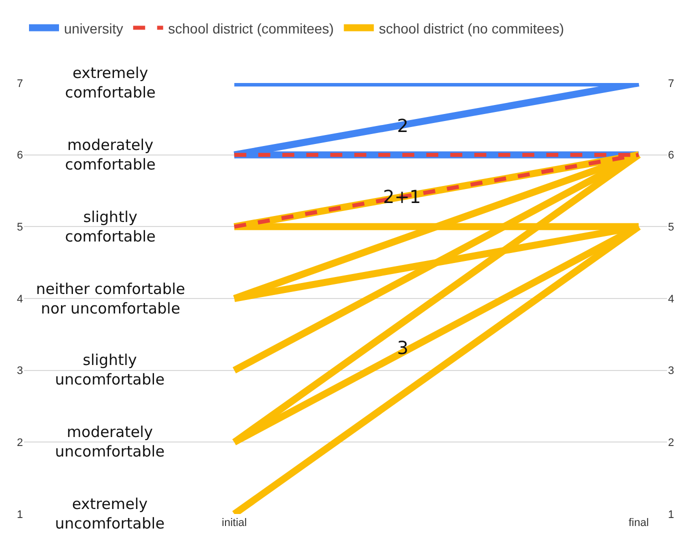 Image resolution: width=685 pixels, height=540 pixels. I want to click on annotation: moderately comfortable, so click(110, 155).